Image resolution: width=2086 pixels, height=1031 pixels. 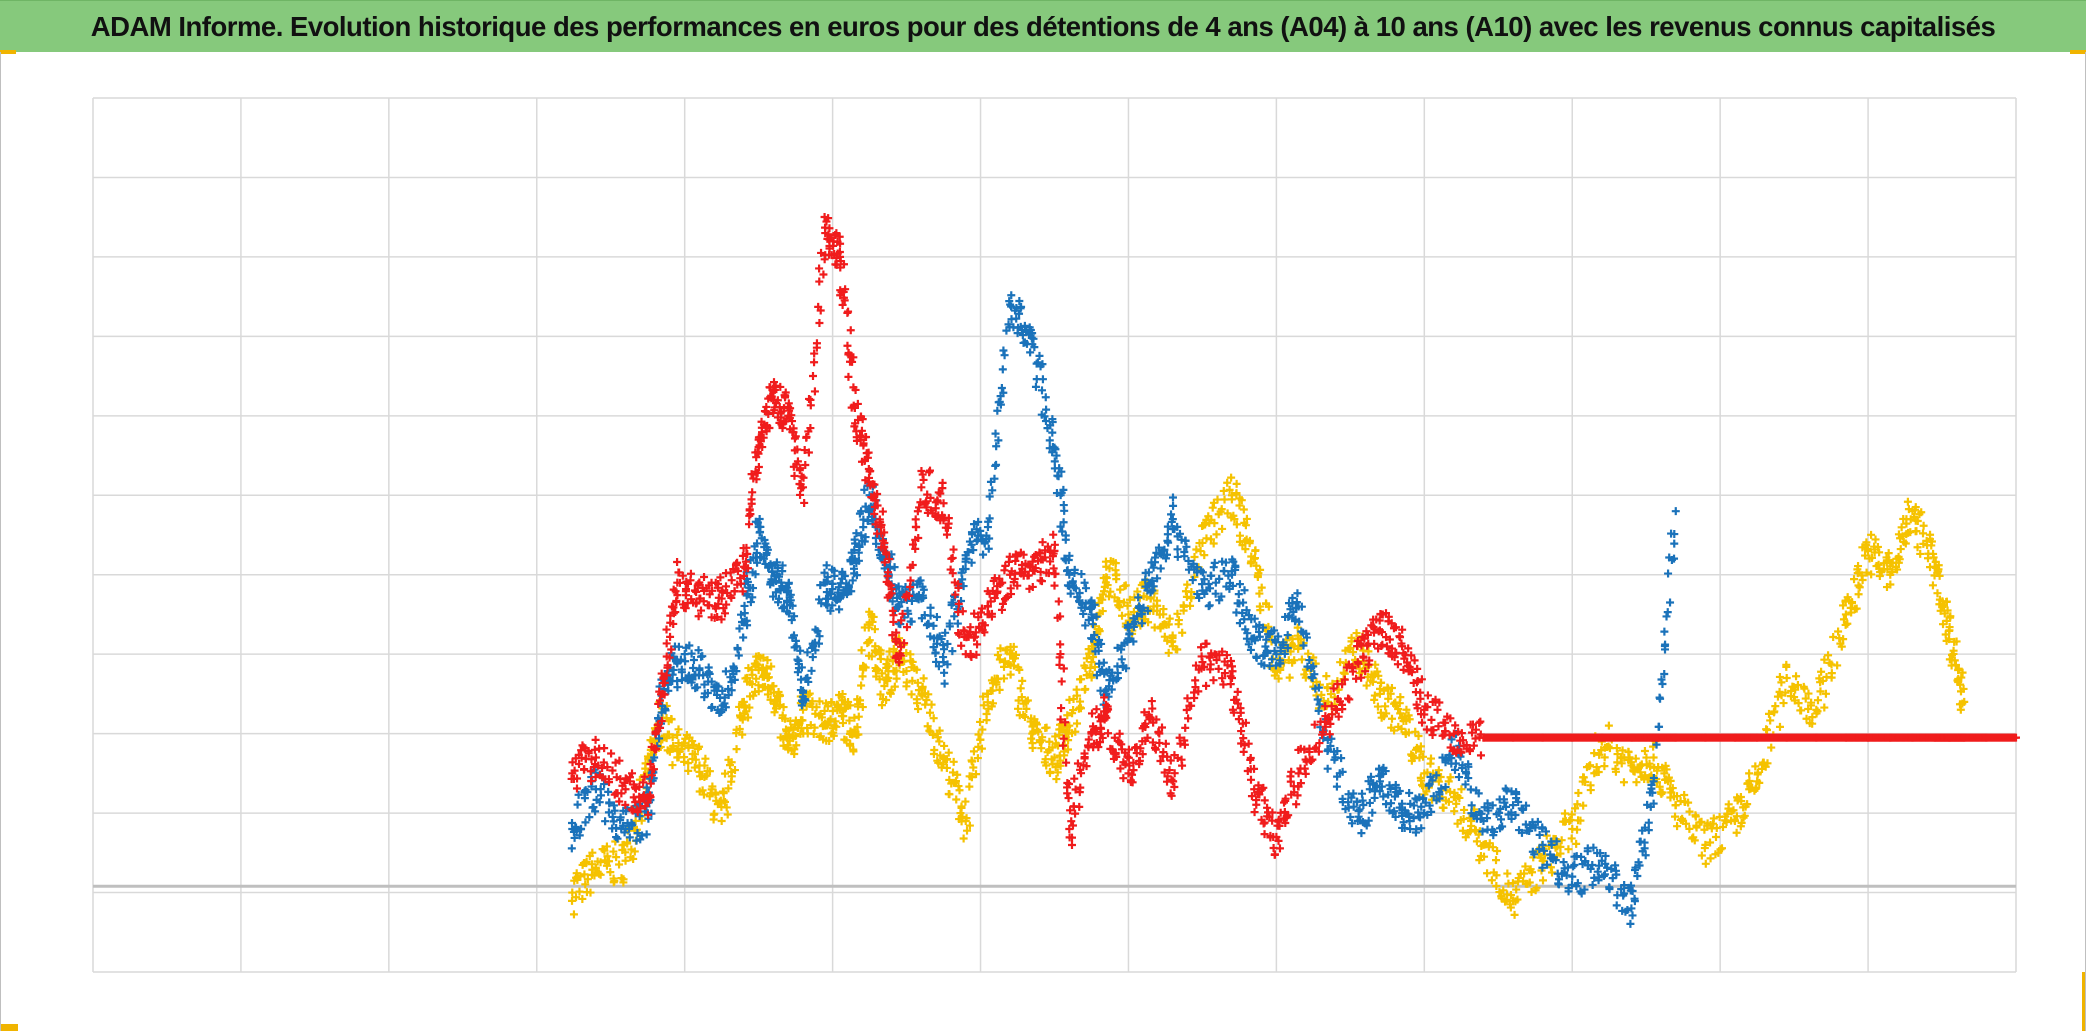 What do you see at coordinates (8, 52) in the screenshot?
I see `corner-marker-top-left` at bounding box center [8, 52].